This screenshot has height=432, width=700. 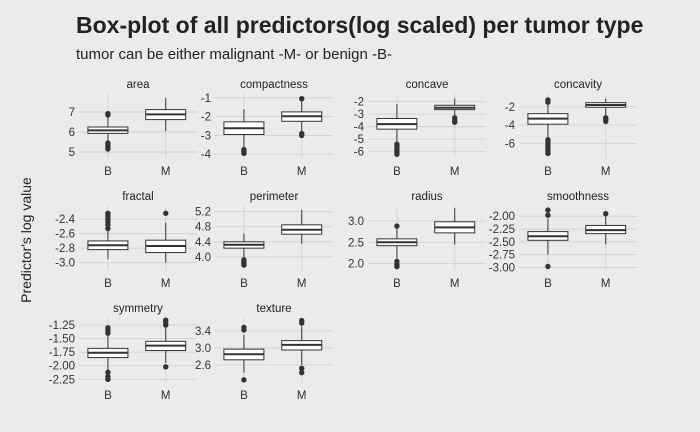 I want to click on outlier-point-fractal-M, so click(x=166, y=213).